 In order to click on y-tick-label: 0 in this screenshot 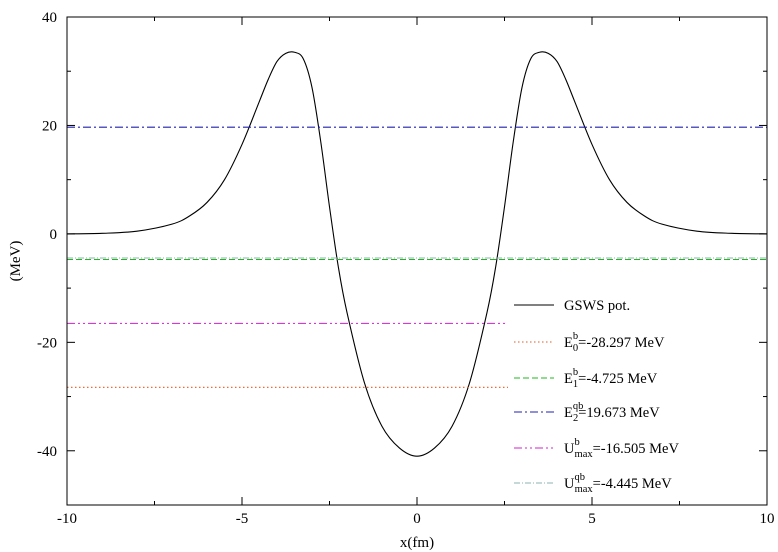, I will do `click(54, 235)`.